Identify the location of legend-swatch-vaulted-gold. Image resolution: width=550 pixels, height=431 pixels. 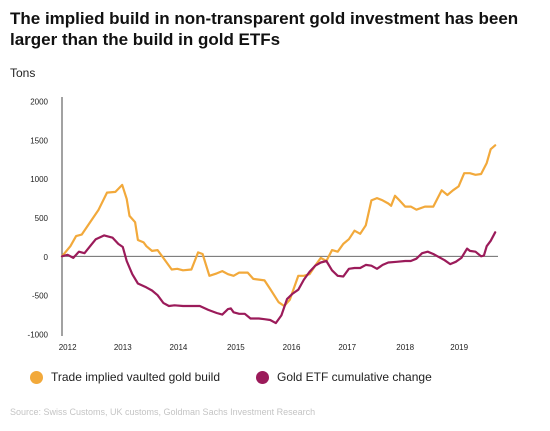
(36, 377).